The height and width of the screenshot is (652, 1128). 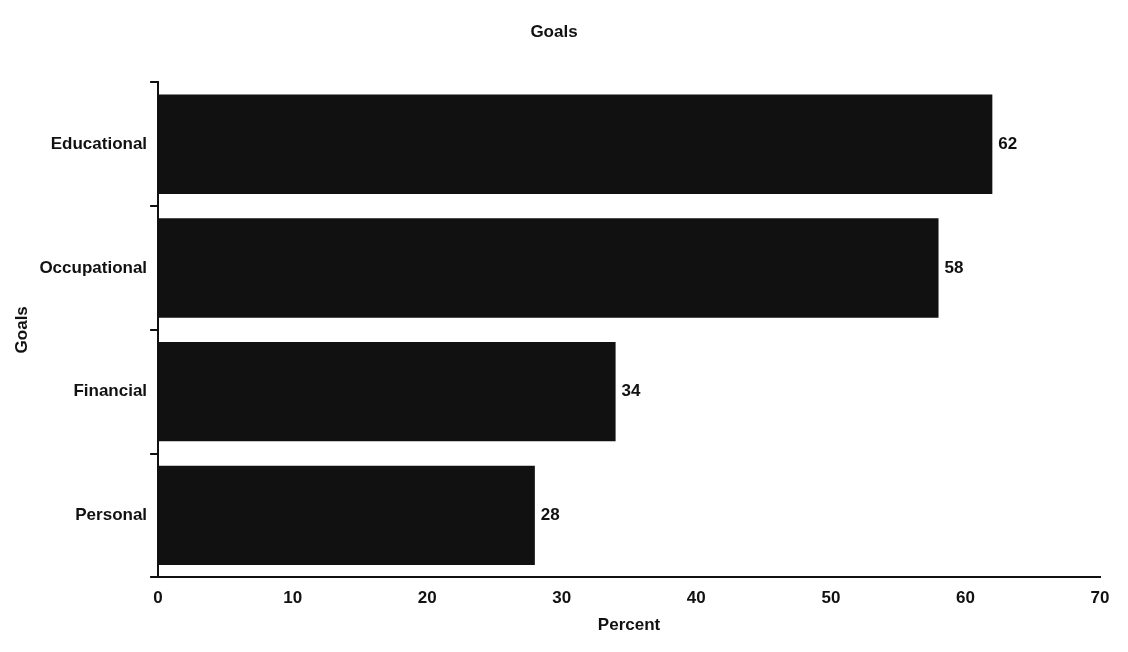 What do you see at coordinates (965, 598) in the screenshot?
I see `x-tick-label: 60` at bounding box center [965, 598].